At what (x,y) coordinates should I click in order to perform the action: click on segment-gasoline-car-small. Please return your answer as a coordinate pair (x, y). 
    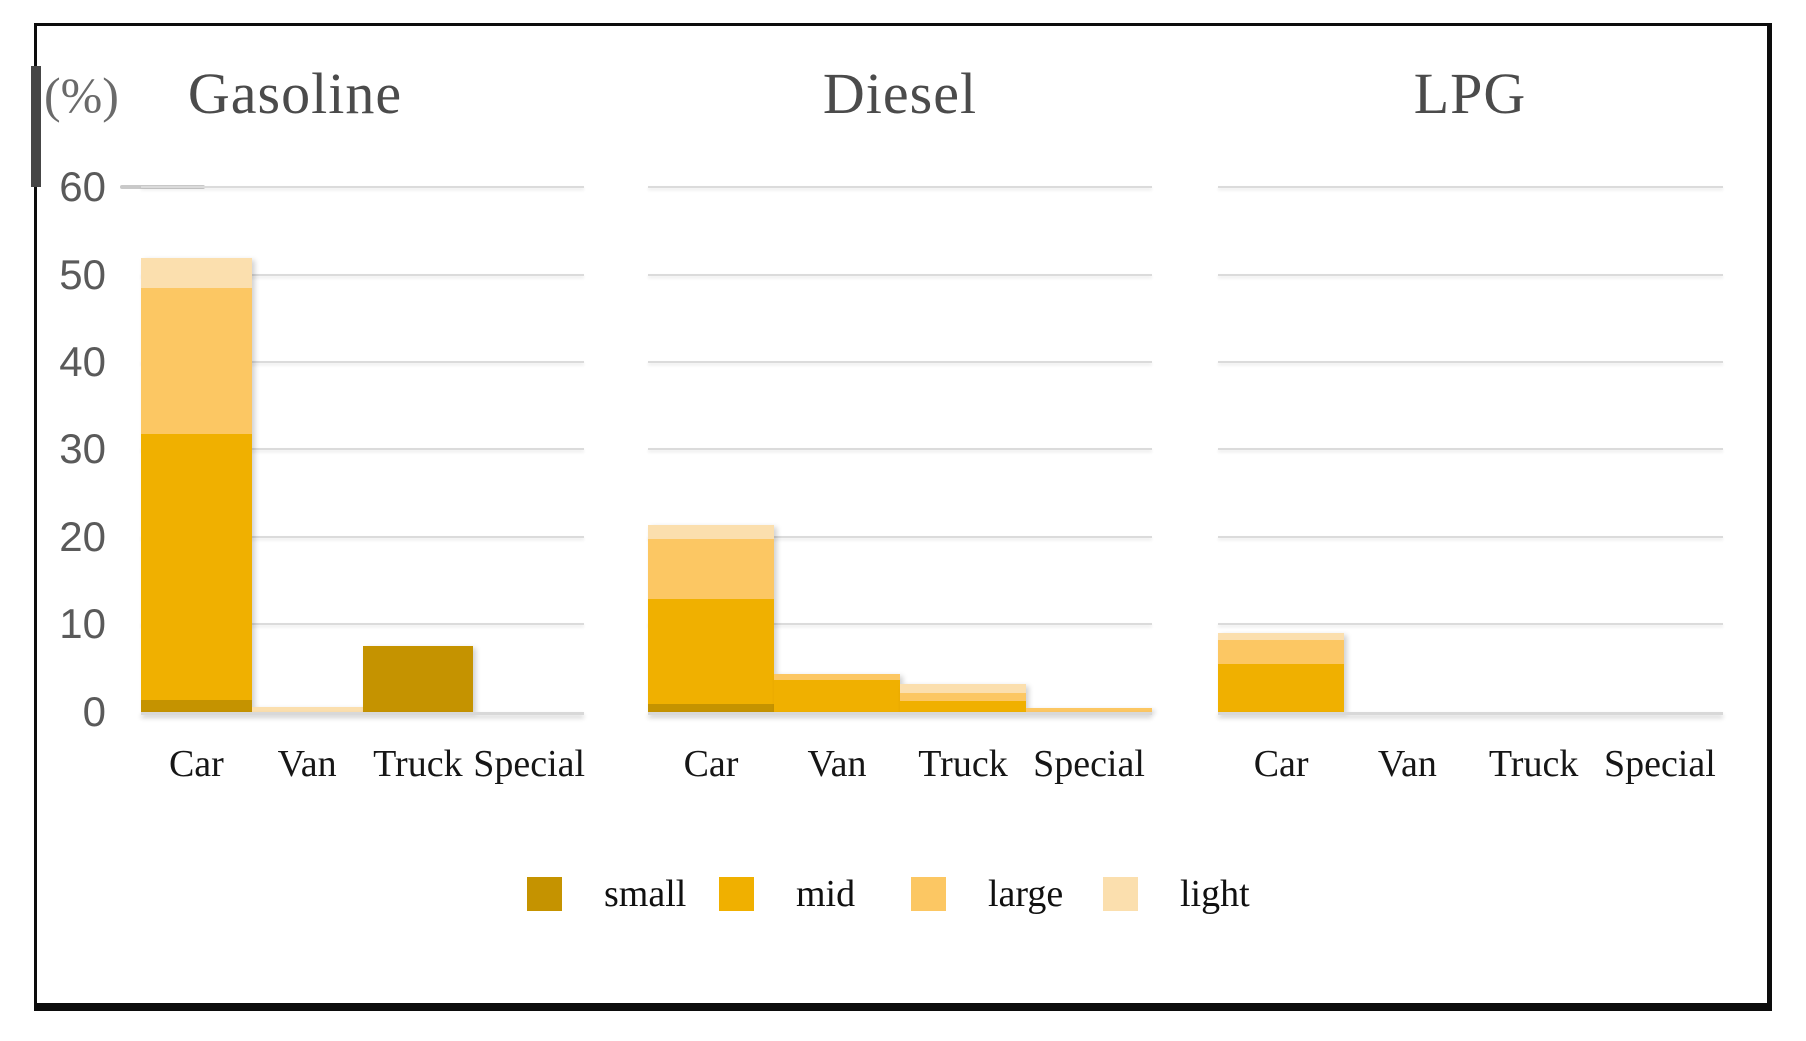
    Looking at the image, I should click on (196, 705).